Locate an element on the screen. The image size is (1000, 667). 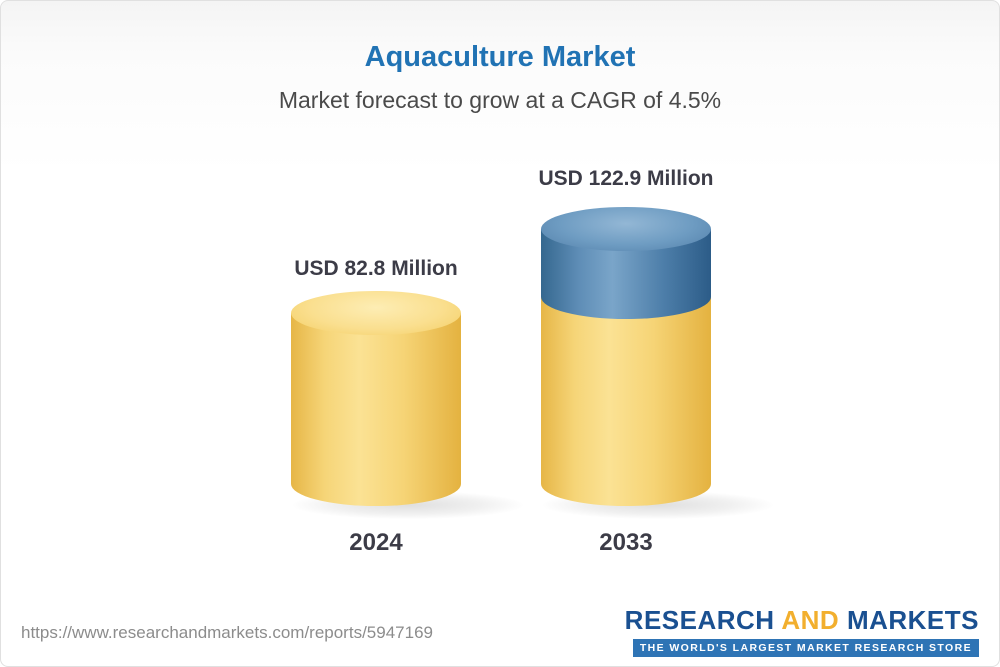
logo-wordmark: RESEARCH AND MARKETS is located at coordinates (802, 620).